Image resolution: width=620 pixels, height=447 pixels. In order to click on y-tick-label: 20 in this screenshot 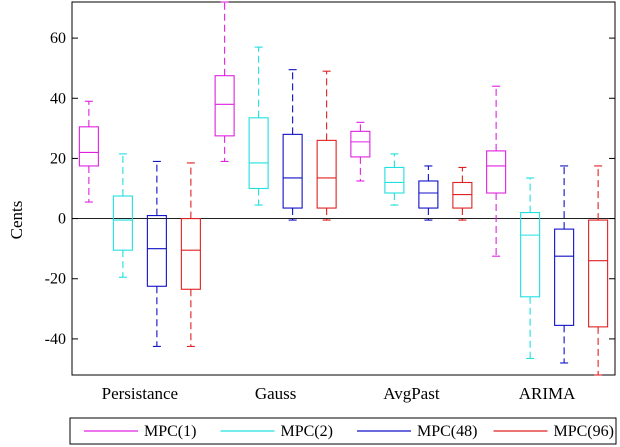, I will do `click(58, 158)`.